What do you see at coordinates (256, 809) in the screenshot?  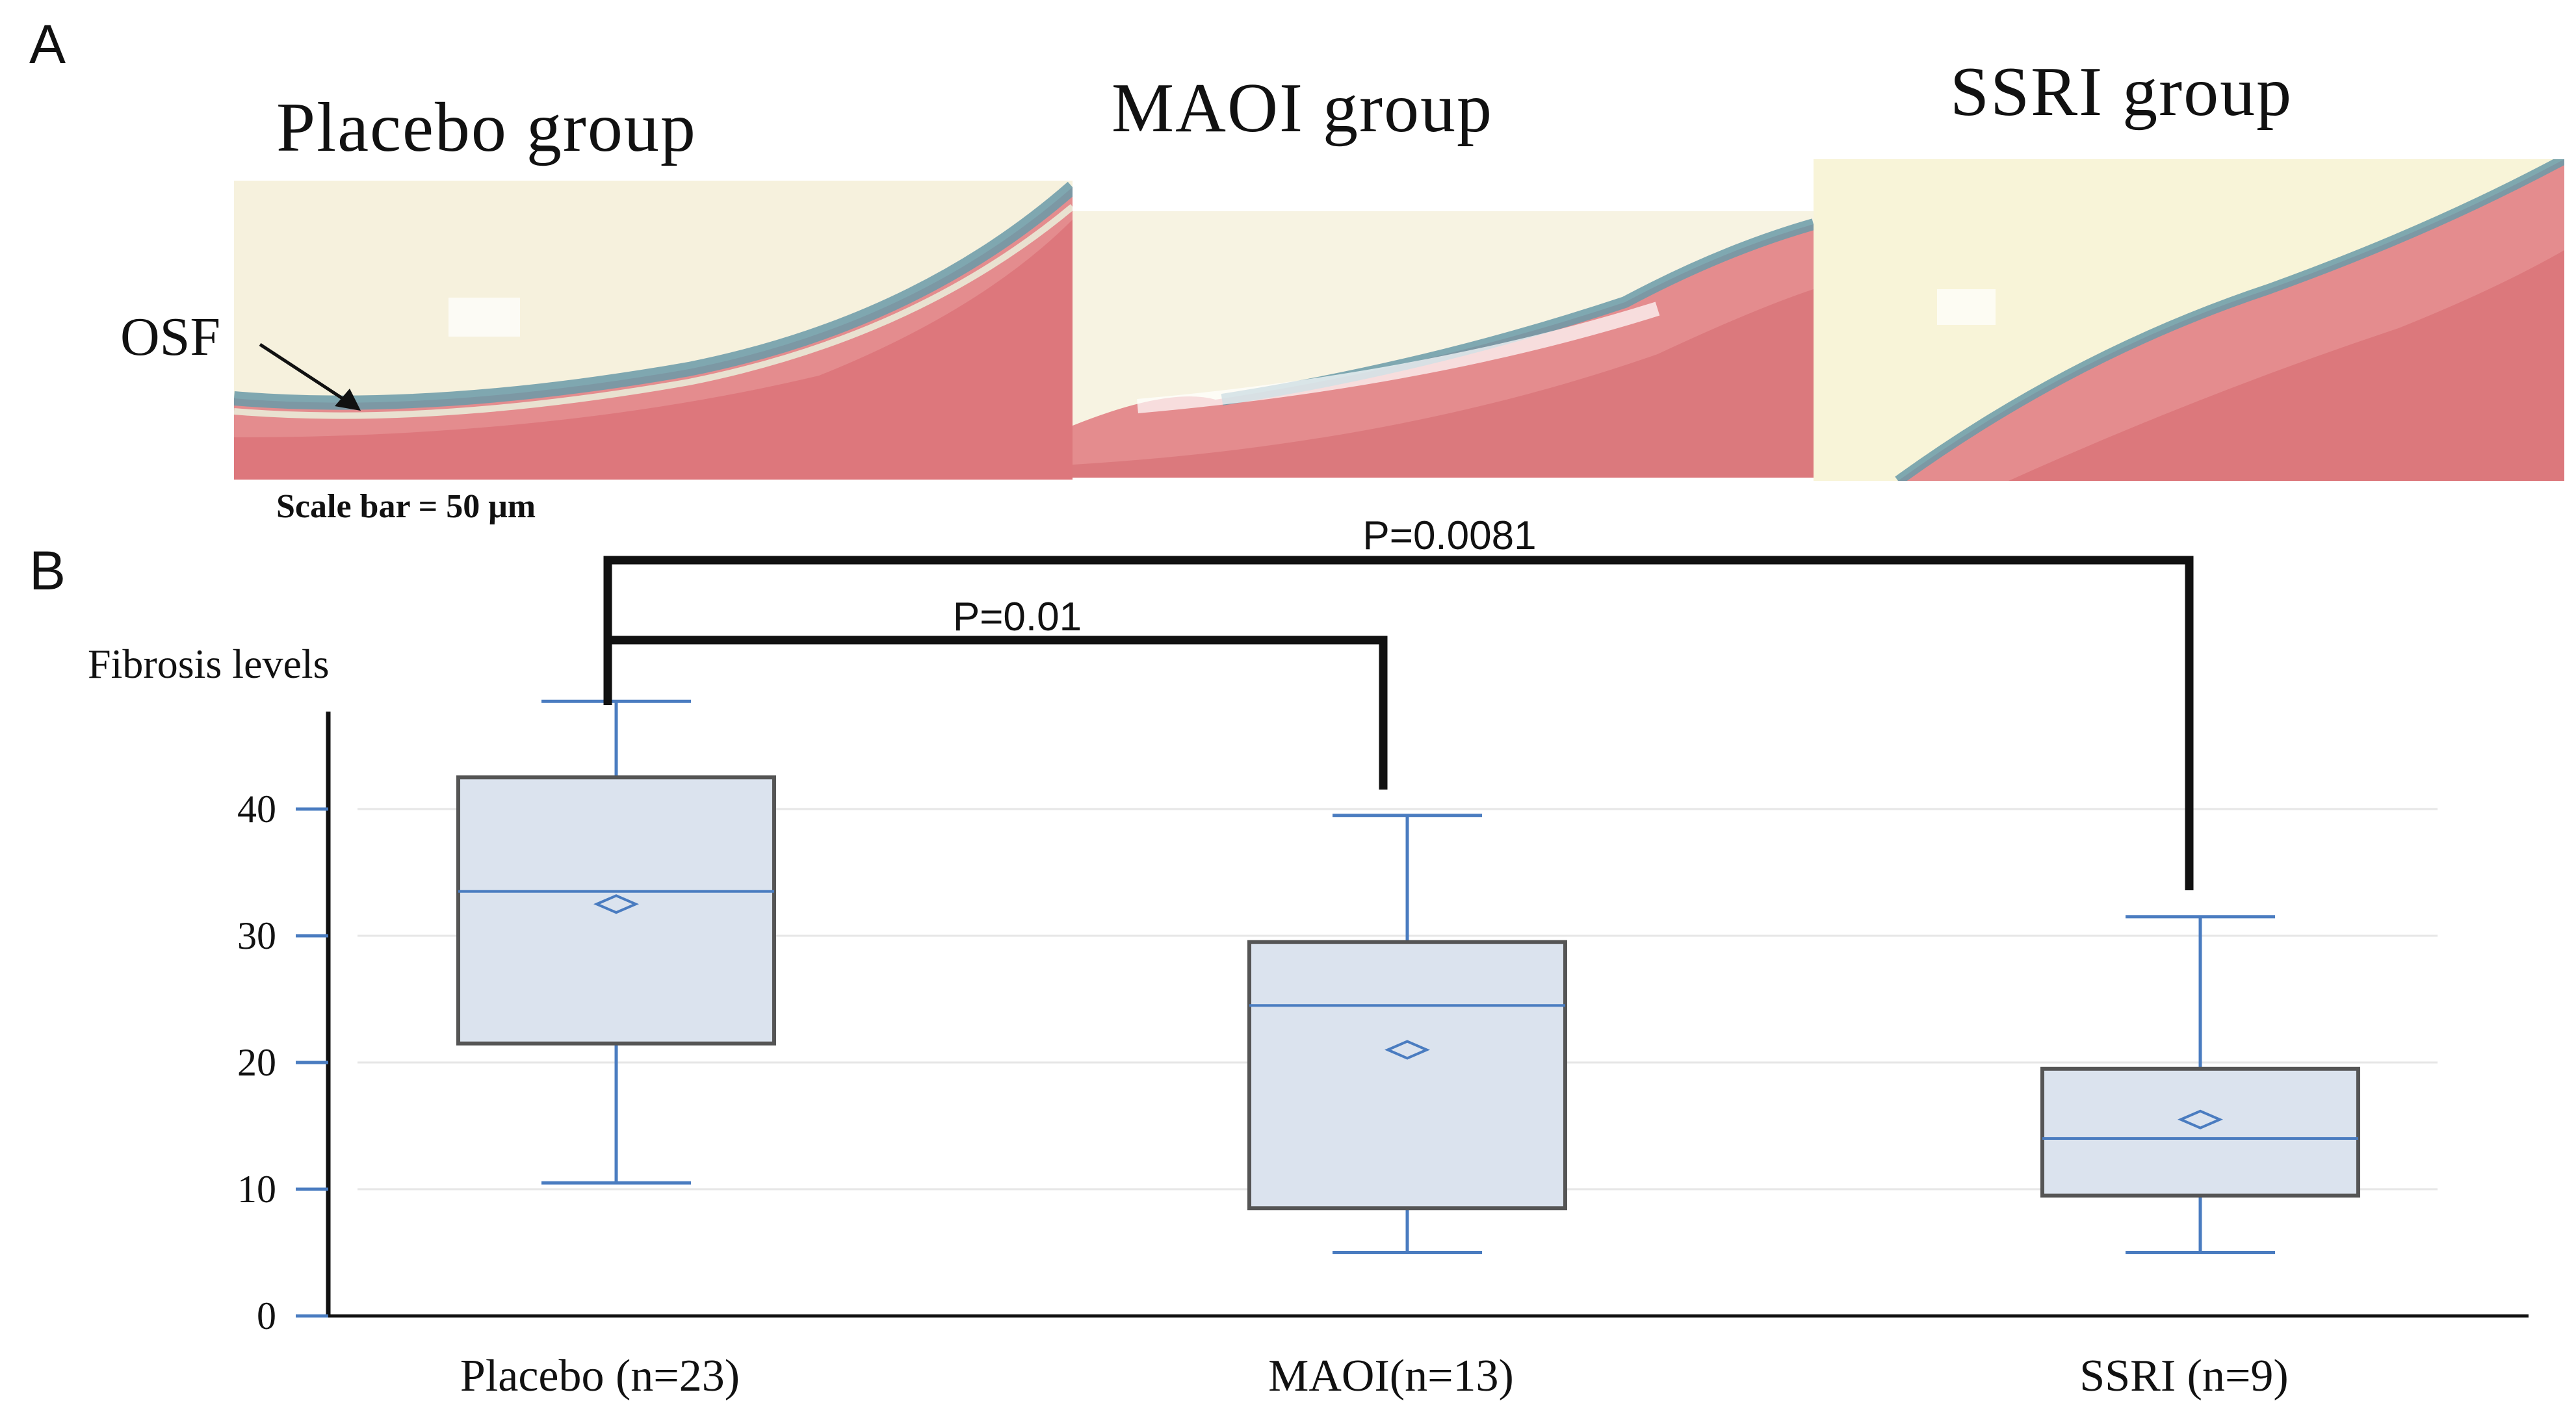 I see `y-tick-label-40: 40` at bounding box center [256, 809].